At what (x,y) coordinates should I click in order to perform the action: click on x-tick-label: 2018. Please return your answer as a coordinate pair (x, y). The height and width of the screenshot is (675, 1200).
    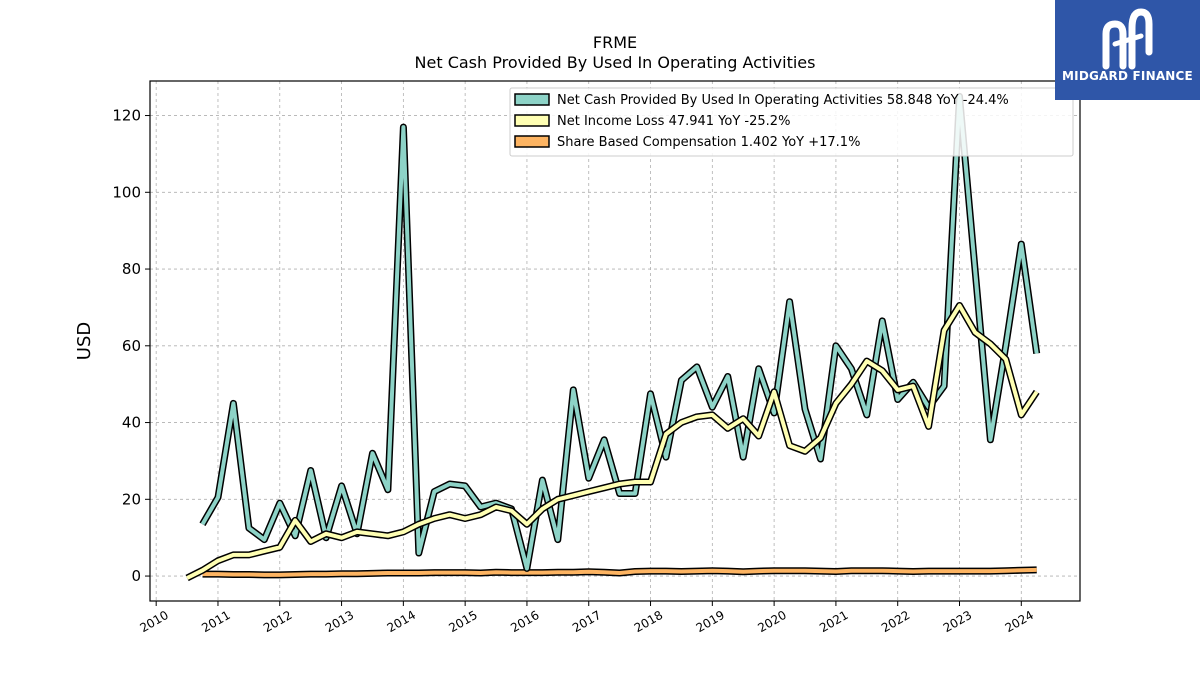
    Looking at the image, I should click on (648, 621).